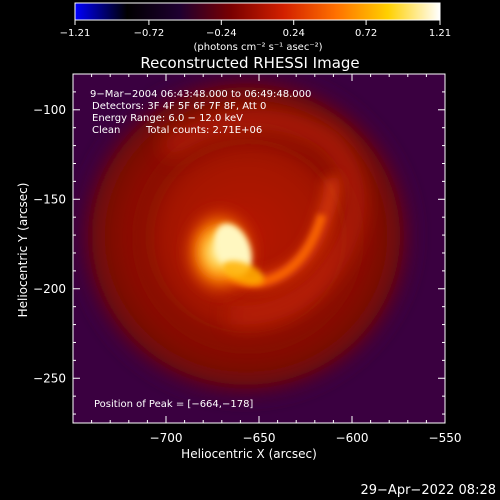 This screenshot has width=500, height=500. What do you see at coordinates (179, 106) in the screenshot?
I see `annotation-detectors: Detectors: 3F 4F 5F 6F 7F 8F, Att 0` at bounding box center [179, 106].